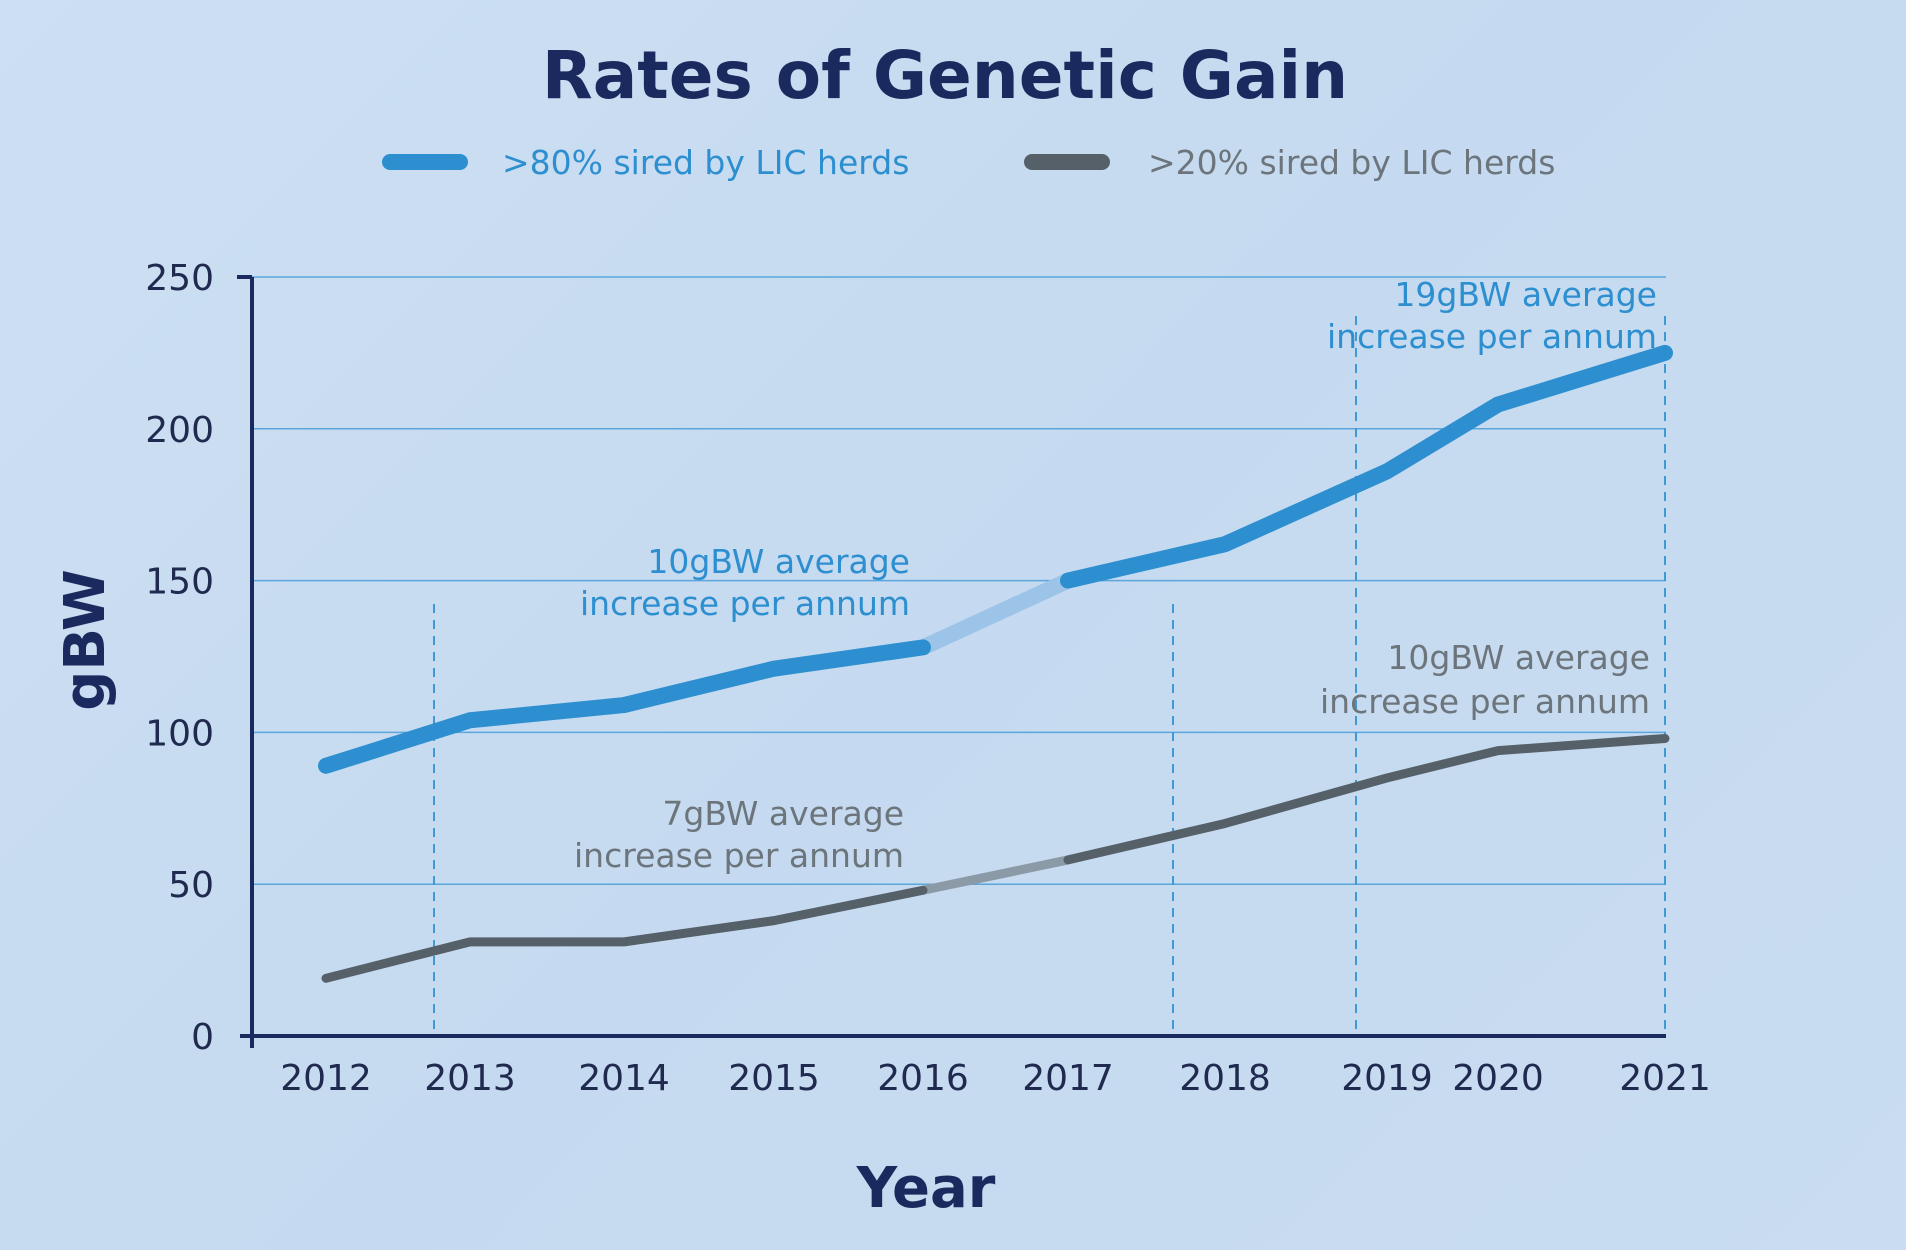  Describe the element at coordinates (85, 639) in the screenshot. I see `y-axis-title: gBW` at that location.